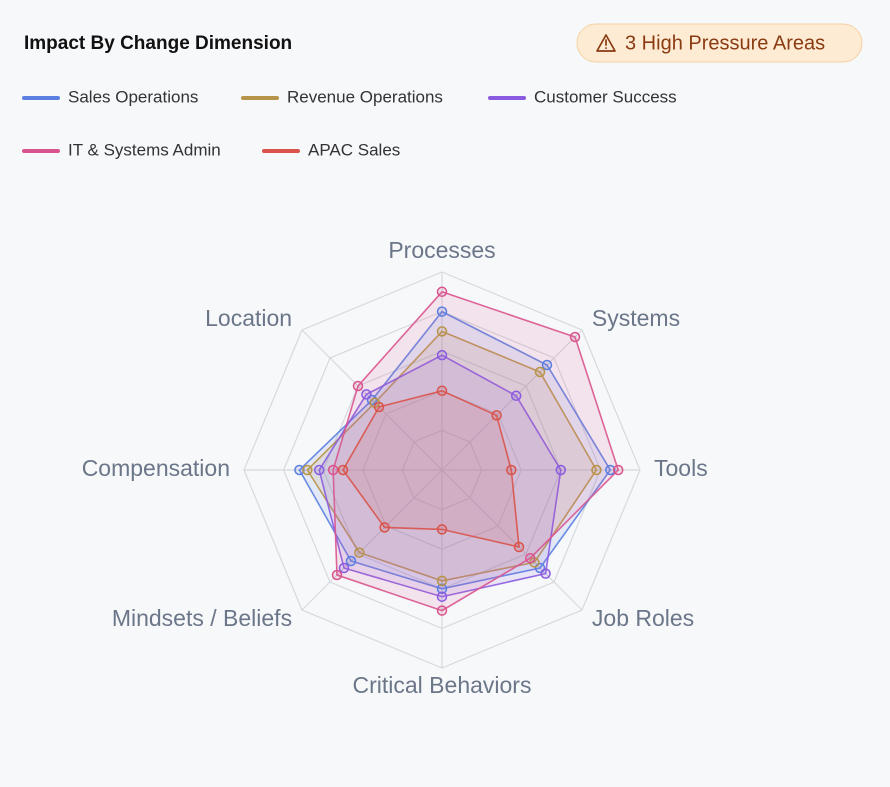 The width and height of the screenshot is (890, 787). Describe the element at coordinates (441, 250) in the screenshot. I see `axis-label: Processes` at that location.